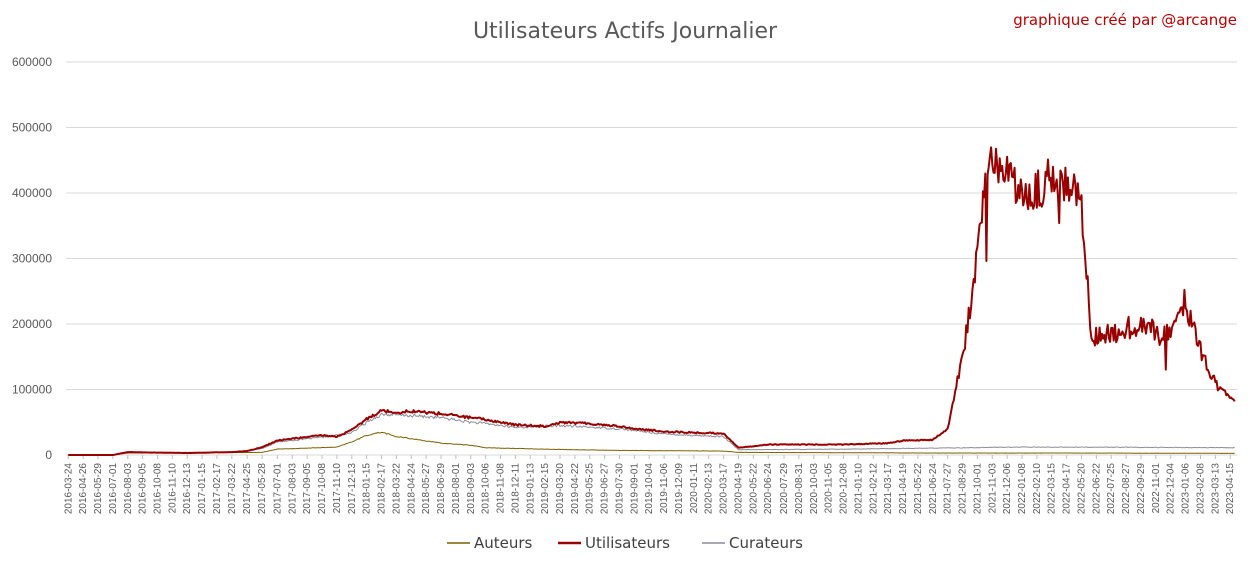 This screenshot has width=1249, height=568. I want to click on chart-credit: graphique créé par @arcange, so click(1125, 20).